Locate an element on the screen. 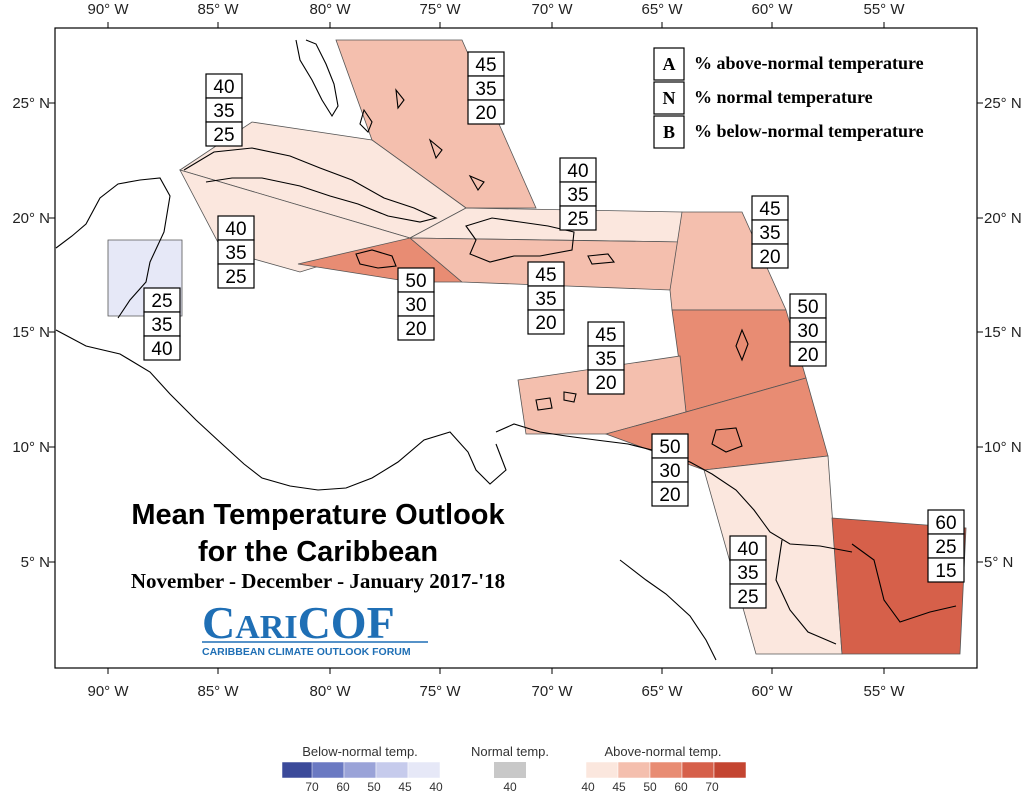 The image size is (1030, 791). bottom-lon-tick: 60° W is located at coordinates (772, 691).